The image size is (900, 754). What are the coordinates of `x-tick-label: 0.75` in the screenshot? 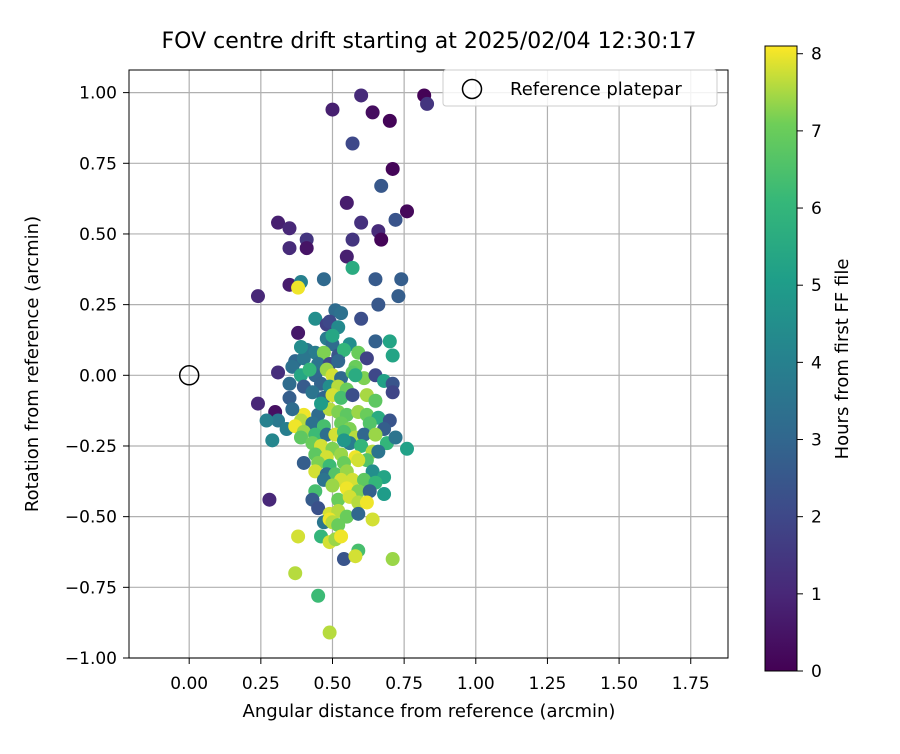 It's located at (404, 684).